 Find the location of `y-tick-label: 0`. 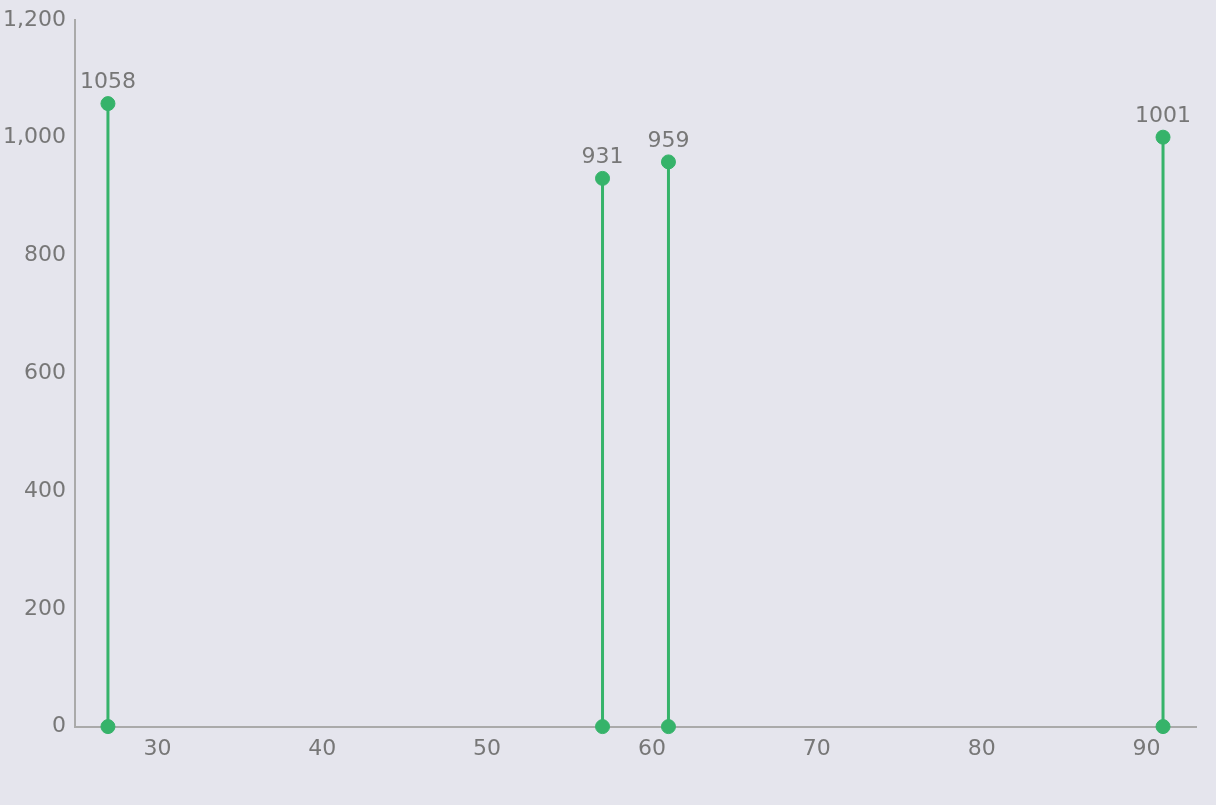

y-tick-label: 0 is located at coordinates (58, 725).